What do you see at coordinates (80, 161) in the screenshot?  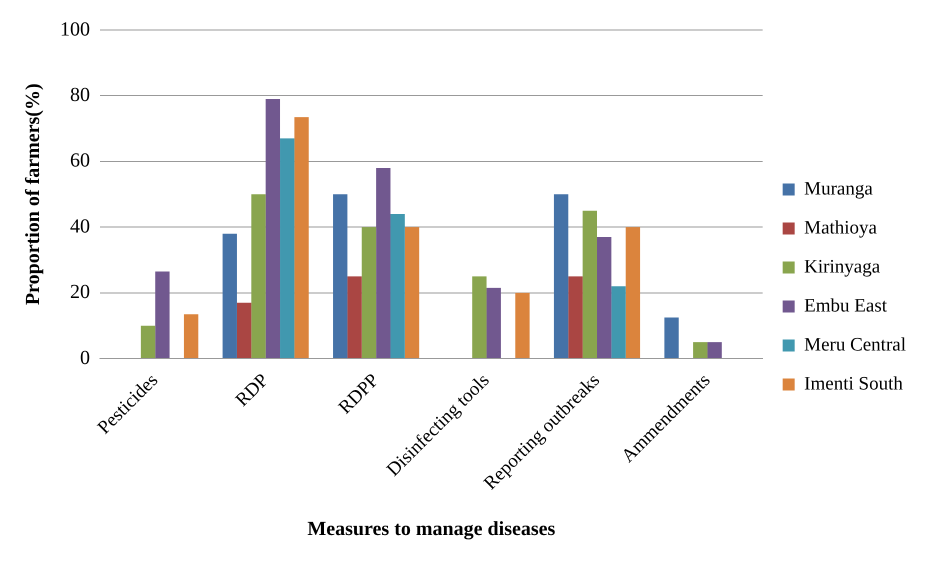 I see `y-tick-label: 60` at bounding box center [80, 161].